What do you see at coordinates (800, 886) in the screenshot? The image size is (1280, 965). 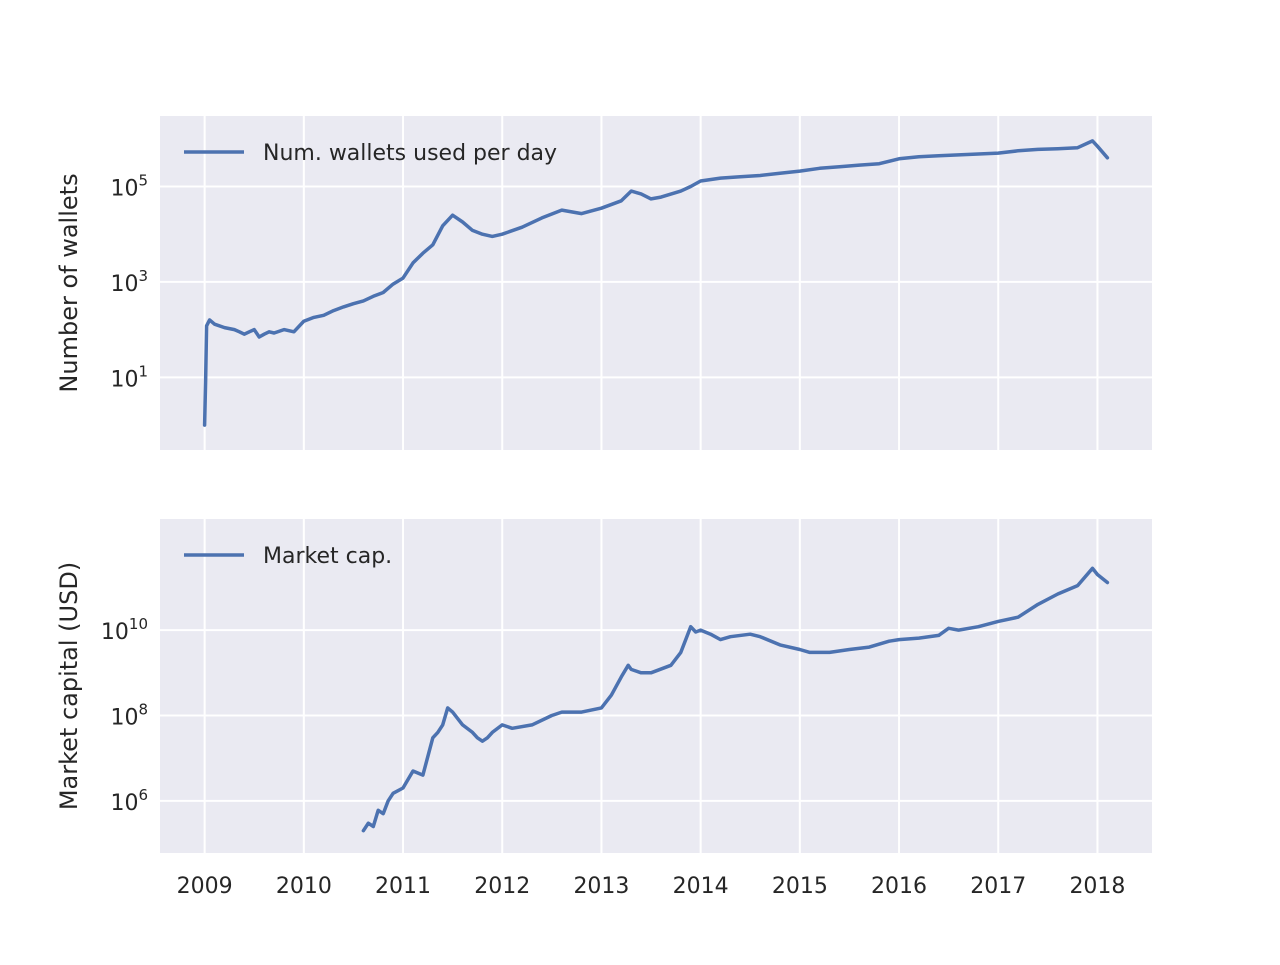 I see `x-tick-label: 2015` at bounding box center [800, 886].